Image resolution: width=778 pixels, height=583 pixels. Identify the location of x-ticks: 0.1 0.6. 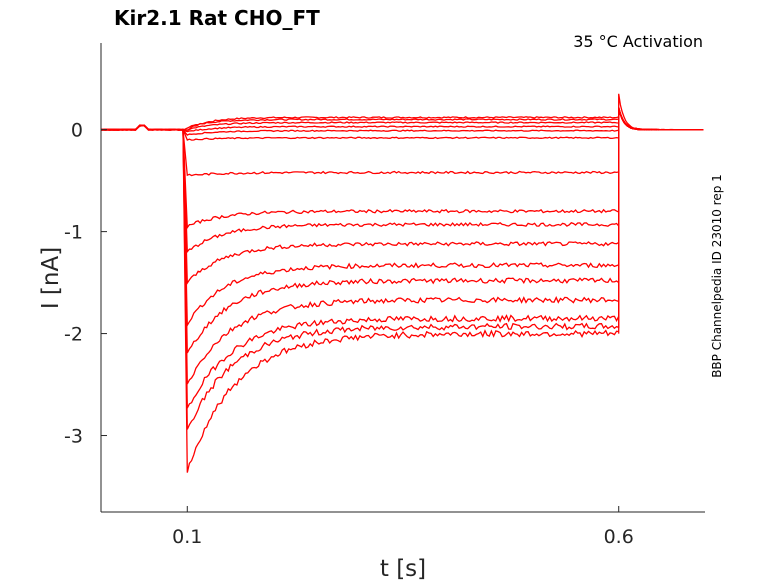
(403, 527).